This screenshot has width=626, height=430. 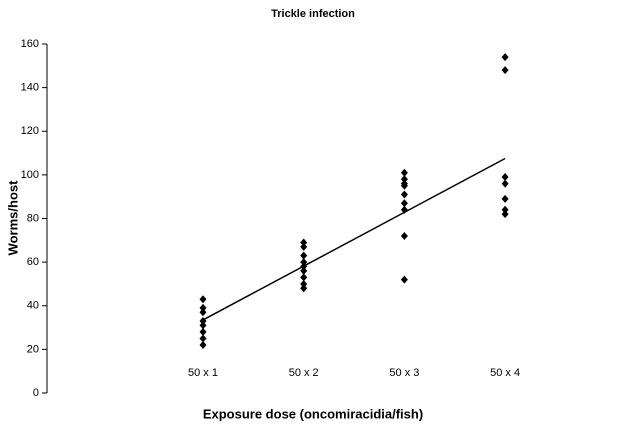 I want to click on y-tick-label: 40, so click(x=33, y=306).